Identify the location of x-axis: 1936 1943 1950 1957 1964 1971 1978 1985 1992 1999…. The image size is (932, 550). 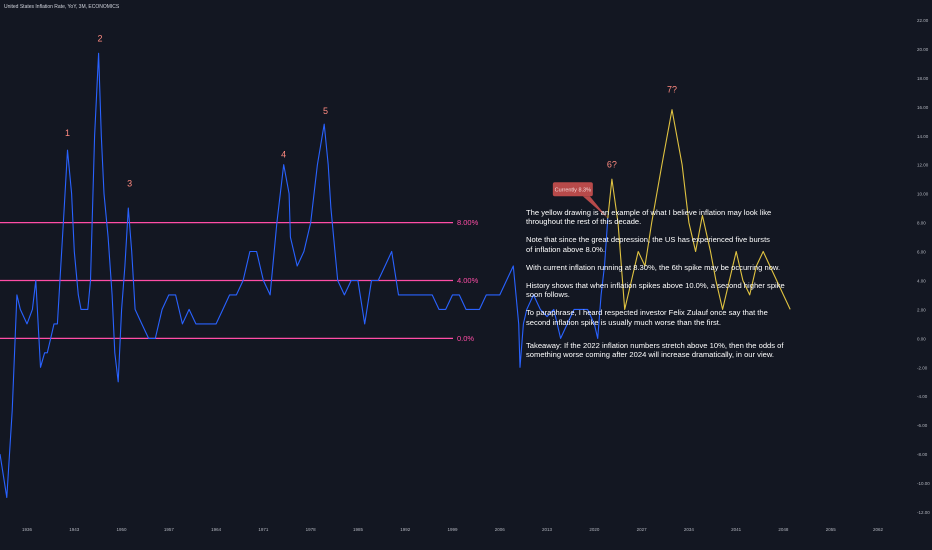
(452, 529).